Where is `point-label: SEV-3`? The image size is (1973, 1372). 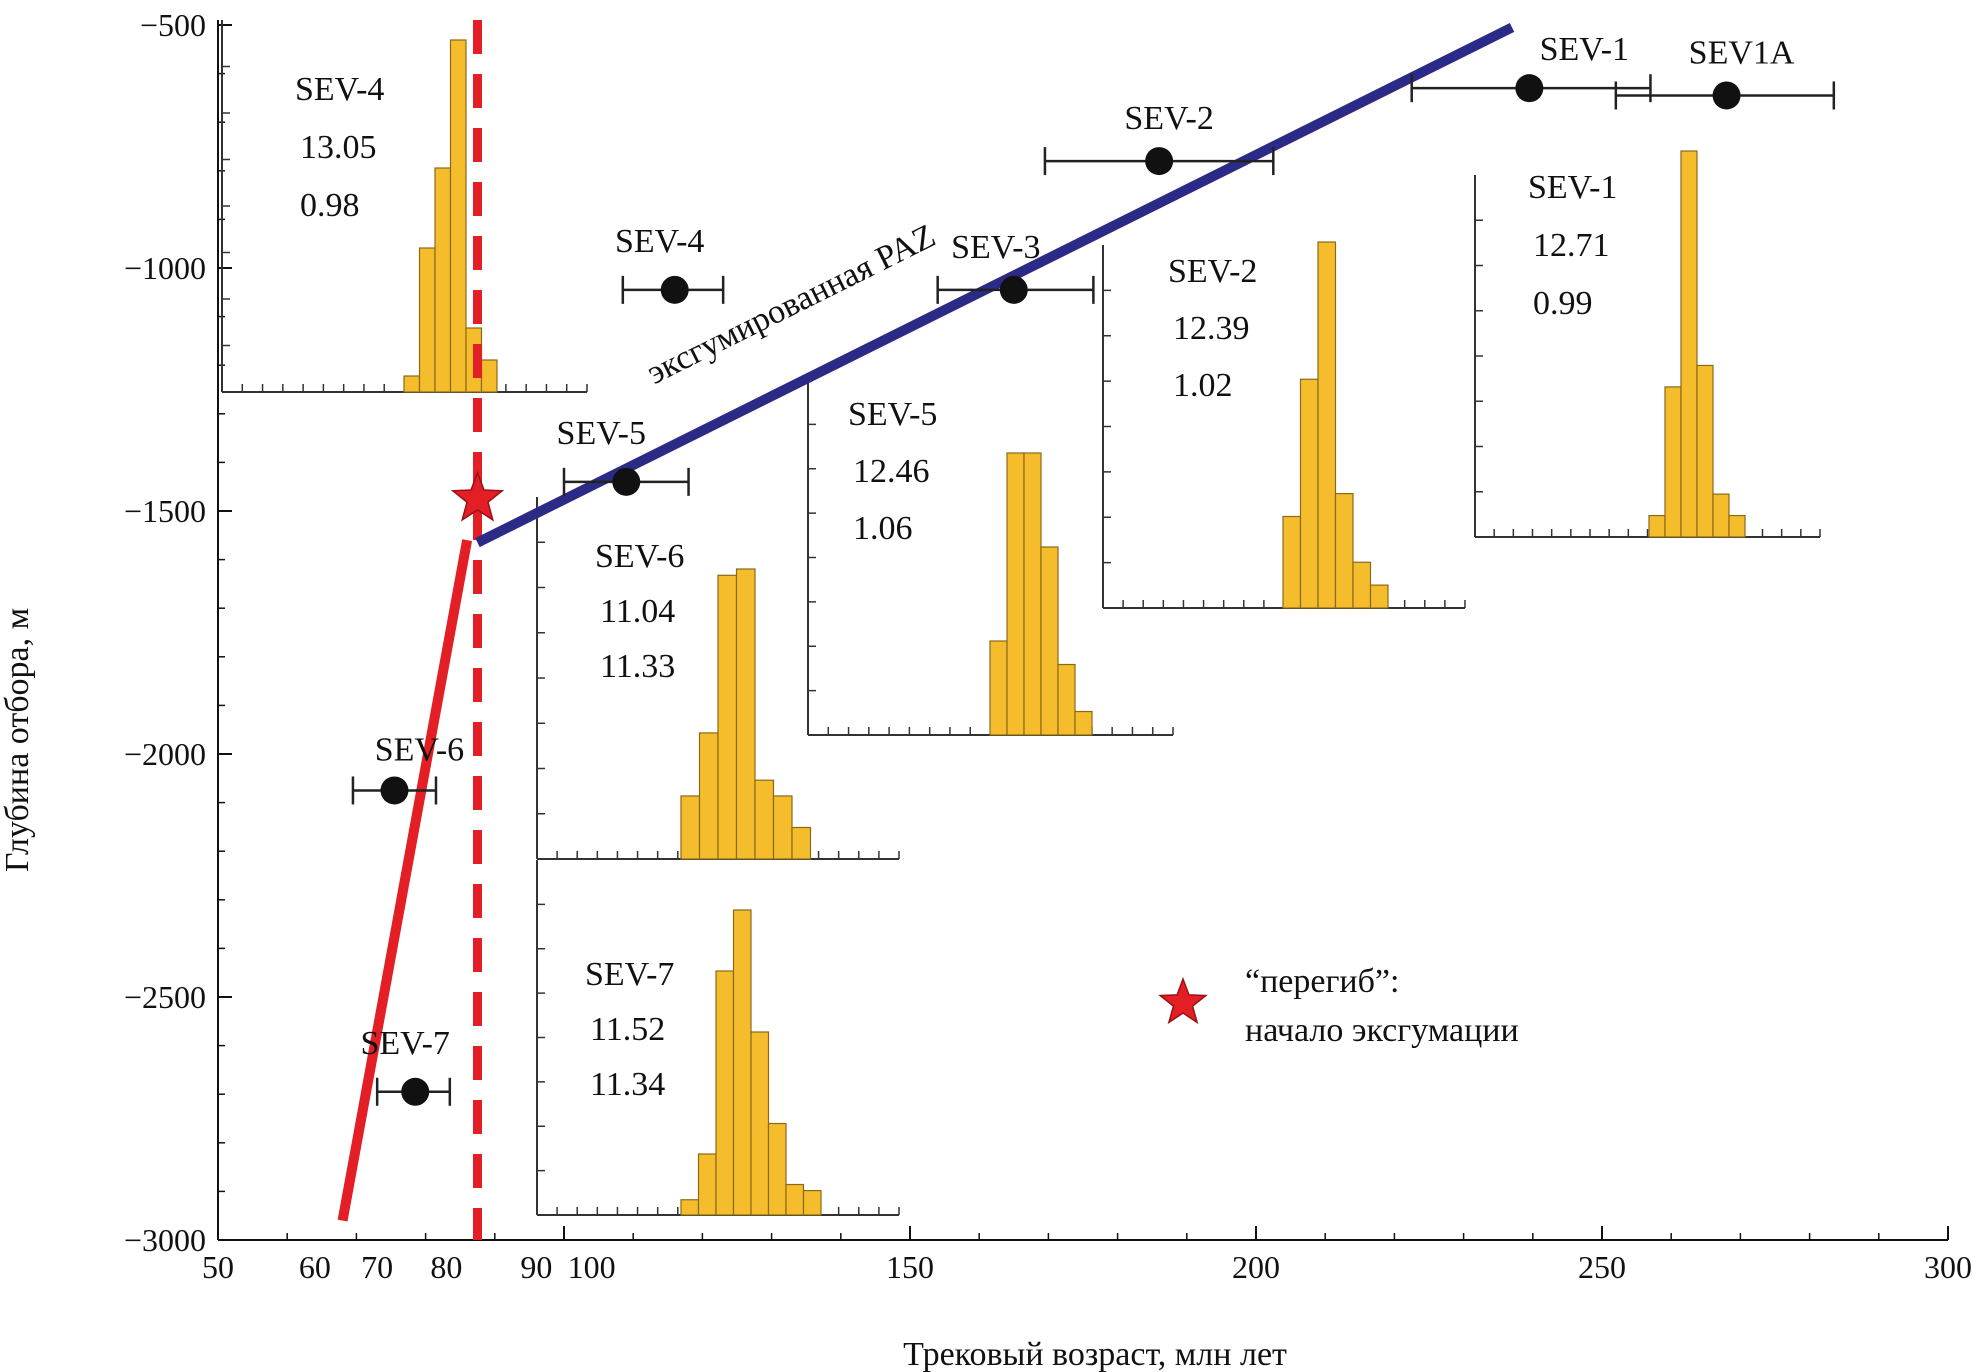 point-label: SEV-3 is located at coordinates (995, 247).